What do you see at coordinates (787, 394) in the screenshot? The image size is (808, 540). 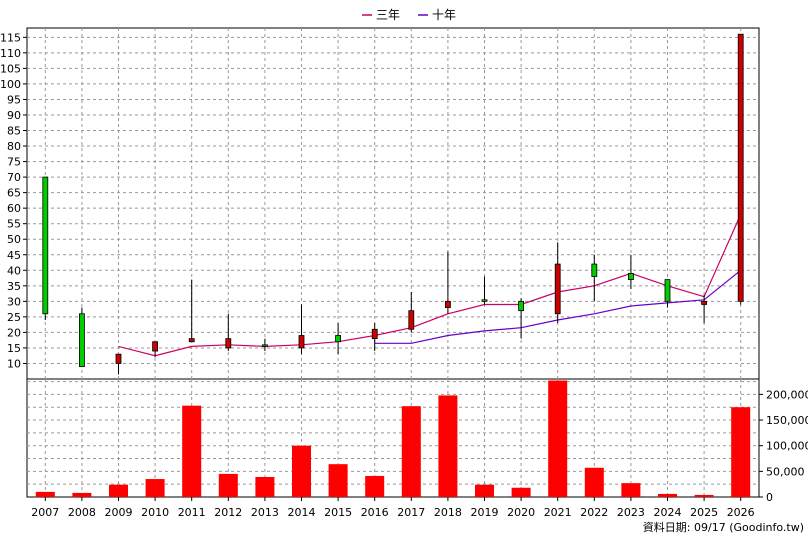 I see `volume-tick-label: 200,000` at bounding box center [787, 394].